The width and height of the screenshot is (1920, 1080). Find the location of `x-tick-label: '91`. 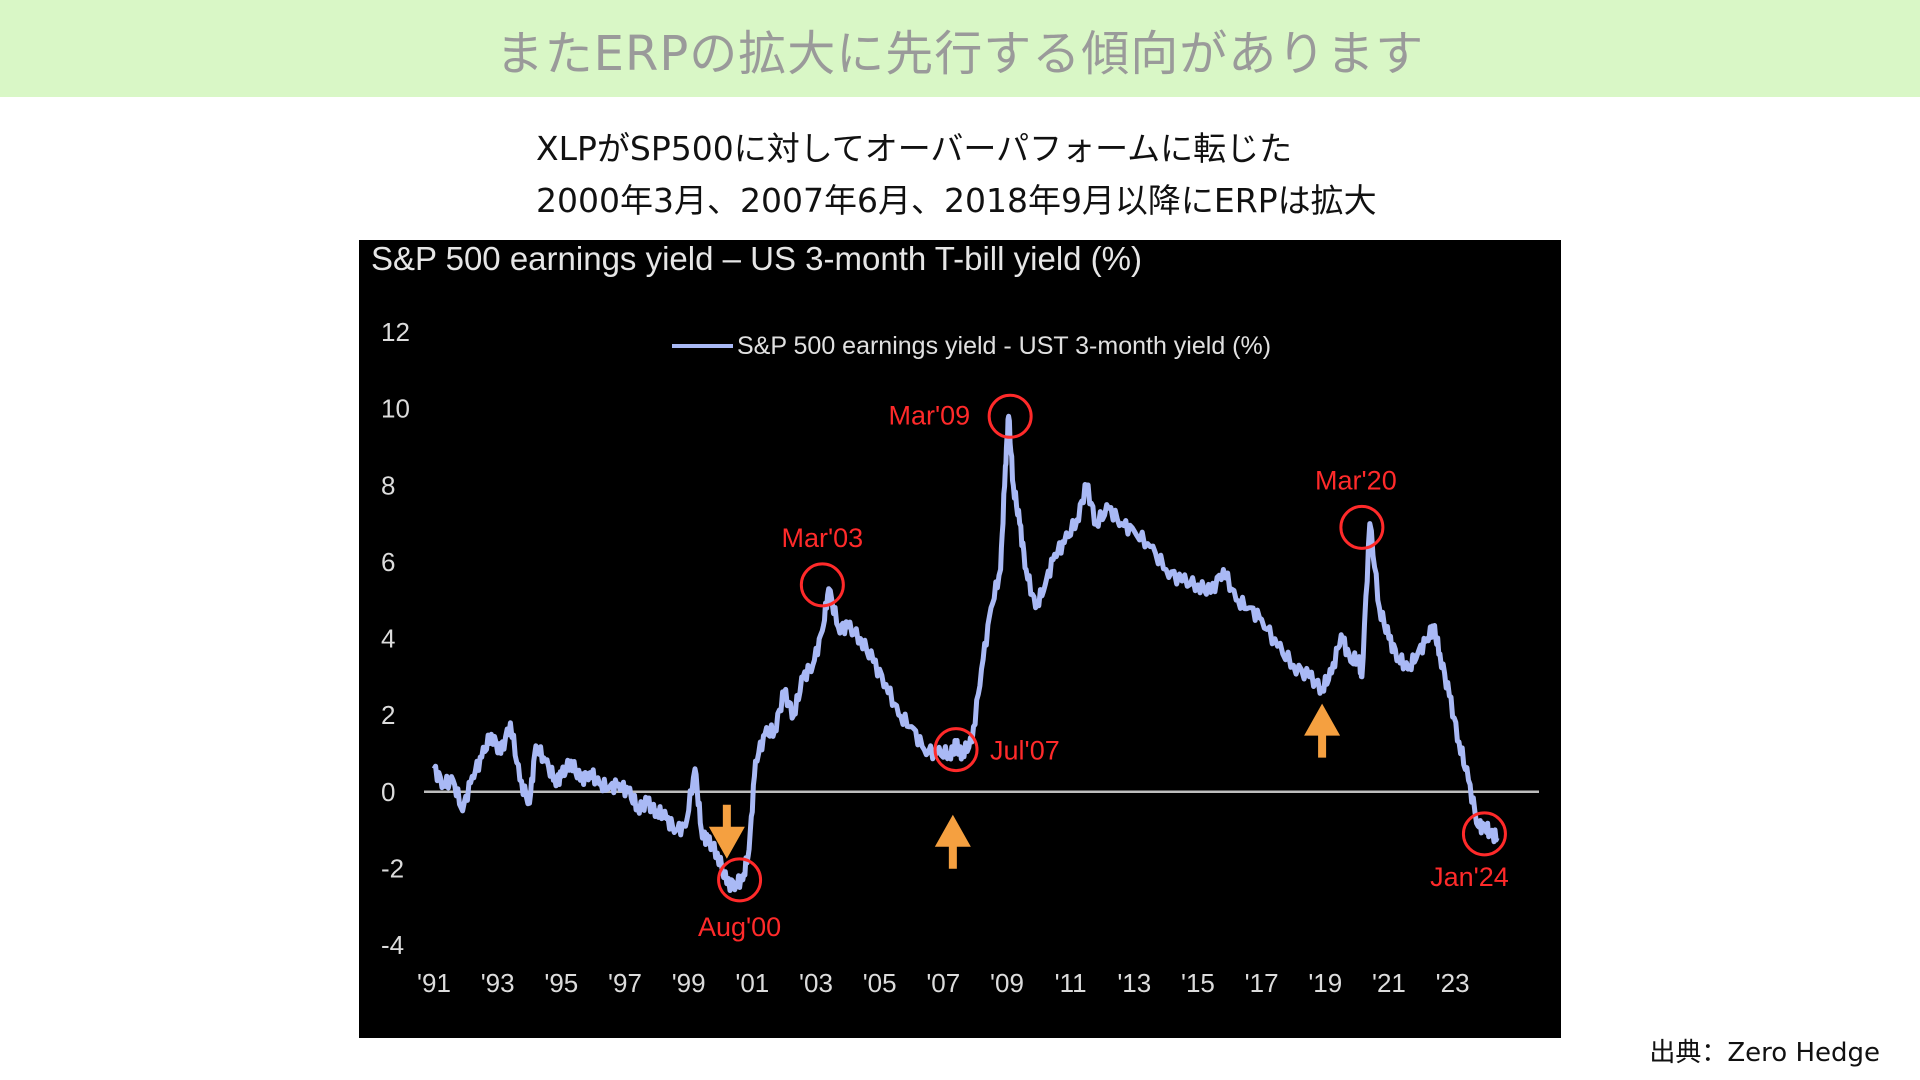

x-tick-label: '91 is located at coordinates (434, 983).